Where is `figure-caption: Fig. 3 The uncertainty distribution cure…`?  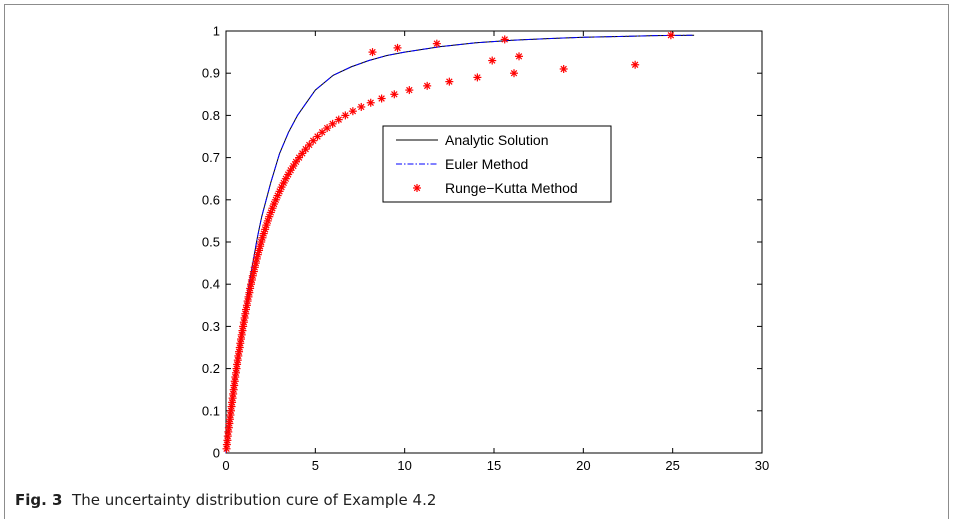 figure-caption: Fig. 3 The uncertainty distribution cure… is located at coordinates (225, 500).